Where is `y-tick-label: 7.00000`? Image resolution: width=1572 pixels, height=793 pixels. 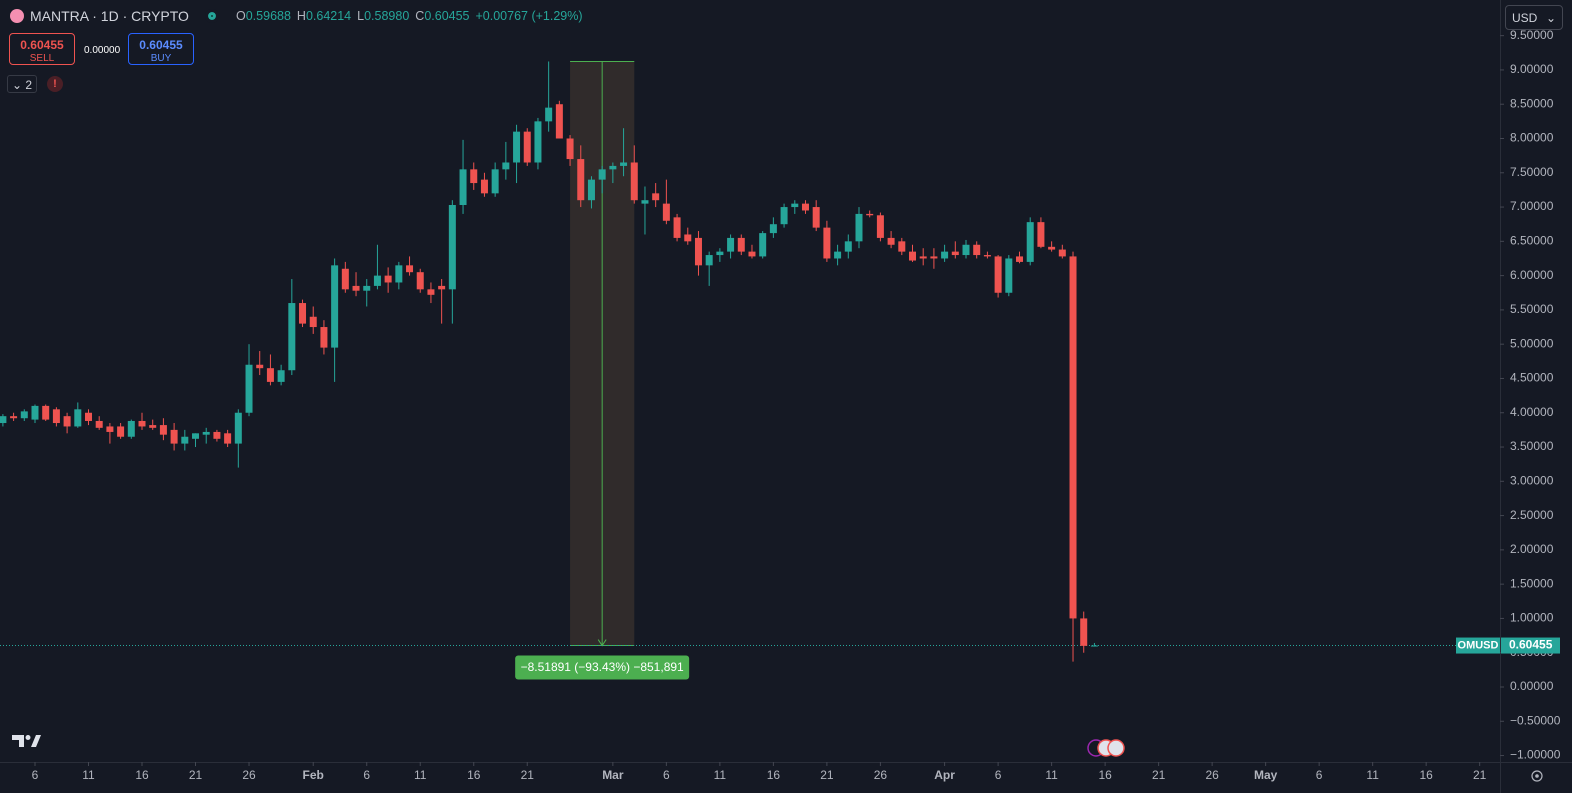 y-tick-label: 7.00000 is located at coordinates (1532, 206).